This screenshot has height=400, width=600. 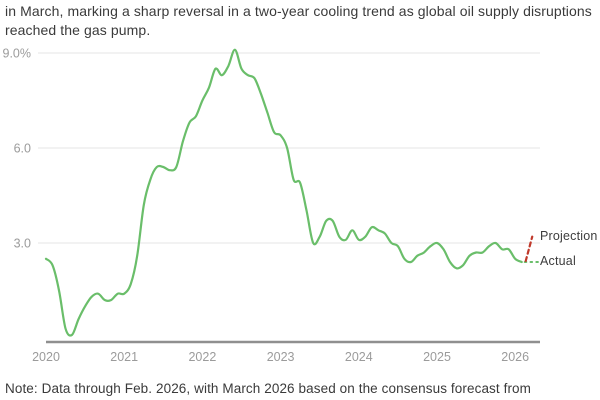 What do you see at coordinates (124, 357) in the screenshot?
I see `x-axis-tick-label: 2021` at bounding box center [124, 357].